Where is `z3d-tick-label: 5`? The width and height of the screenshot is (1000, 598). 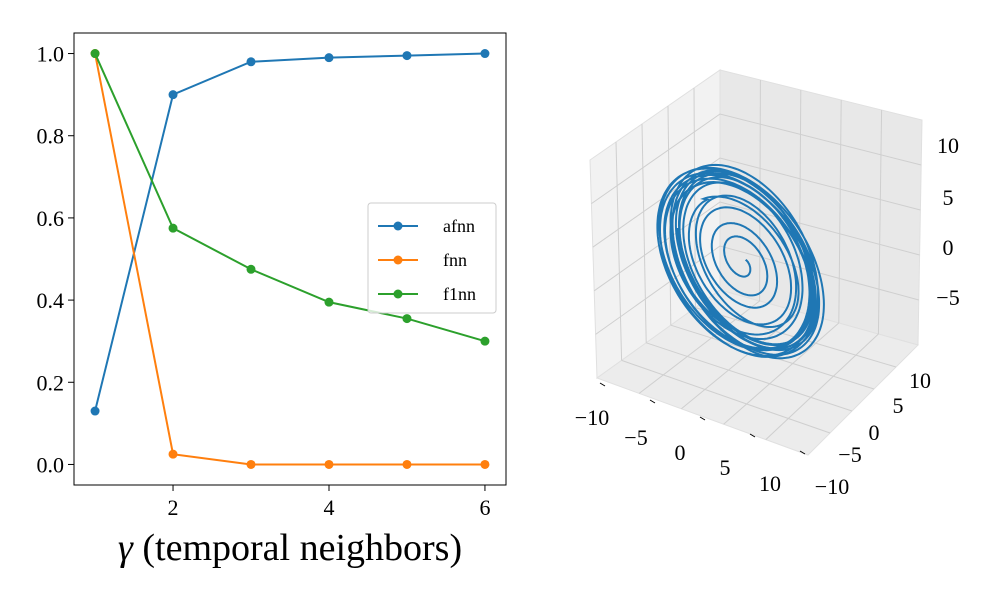
z3d-tick-label: 5 is located at coordinates (948, 197).